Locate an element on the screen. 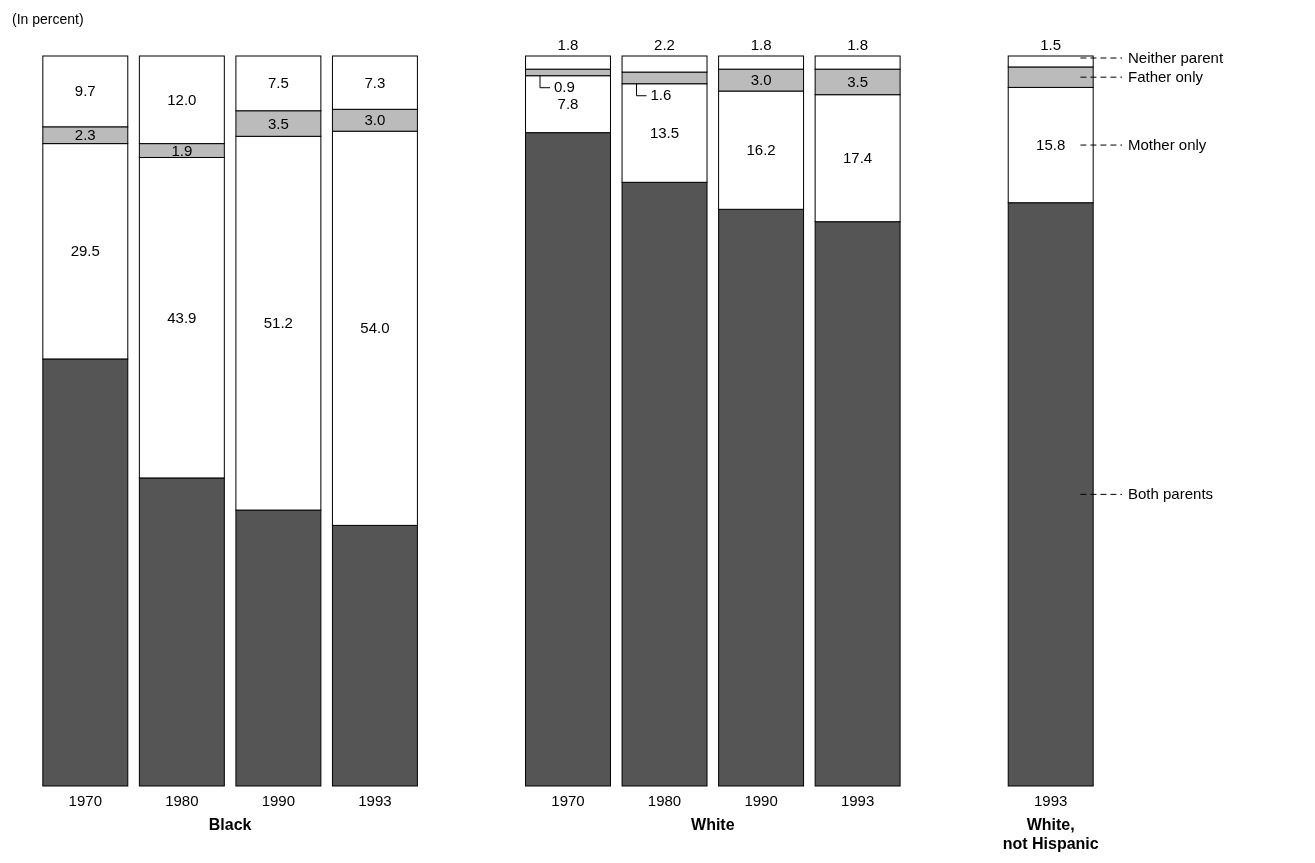 This screenshot has width=1315, height=863. legend-label: Father only is located at coordinates (1166, 77).